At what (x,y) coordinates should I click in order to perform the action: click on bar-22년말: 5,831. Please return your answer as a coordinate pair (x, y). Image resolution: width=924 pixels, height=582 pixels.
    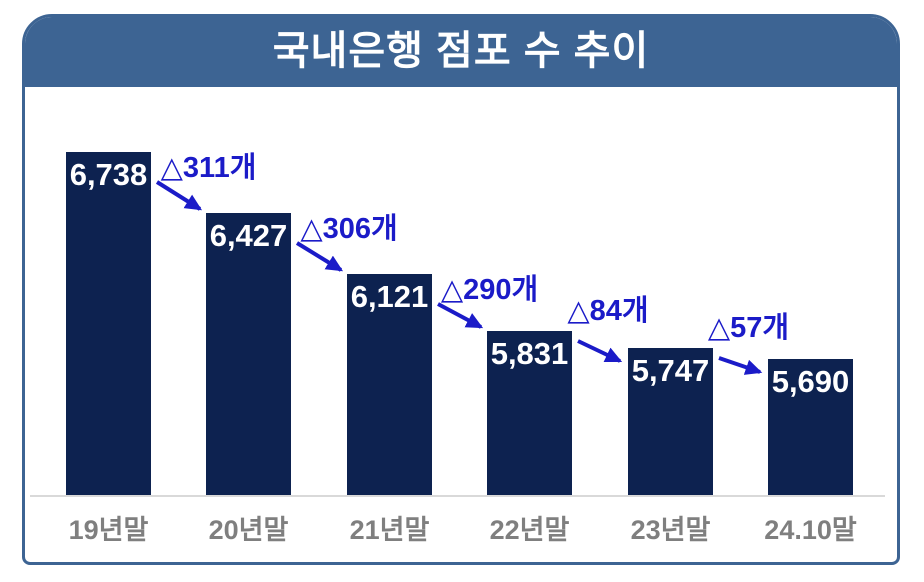
    Looking at the image, I should click on (529, 413).